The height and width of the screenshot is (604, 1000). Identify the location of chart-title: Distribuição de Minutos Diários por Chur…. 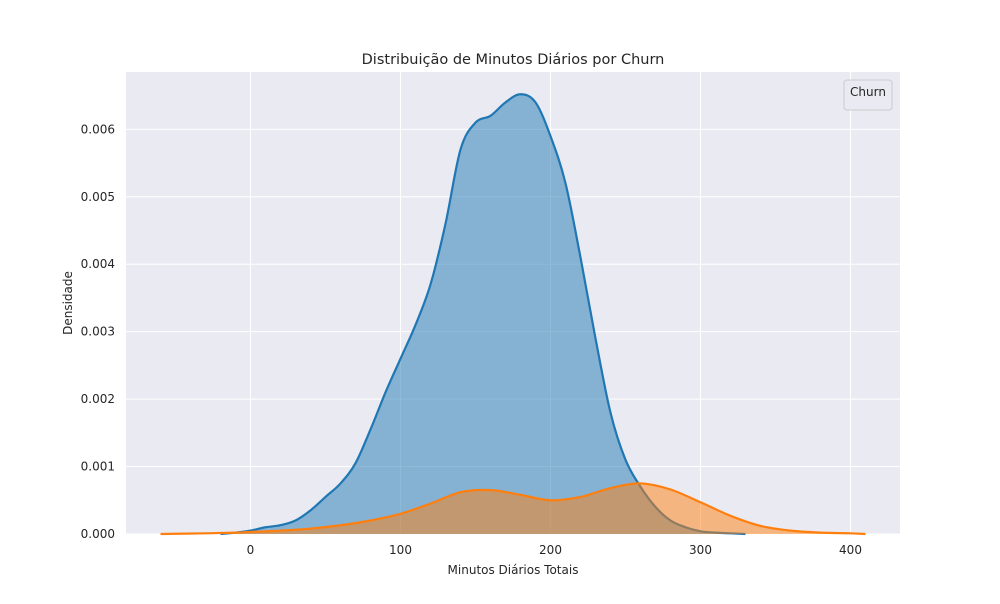
(513, 60).